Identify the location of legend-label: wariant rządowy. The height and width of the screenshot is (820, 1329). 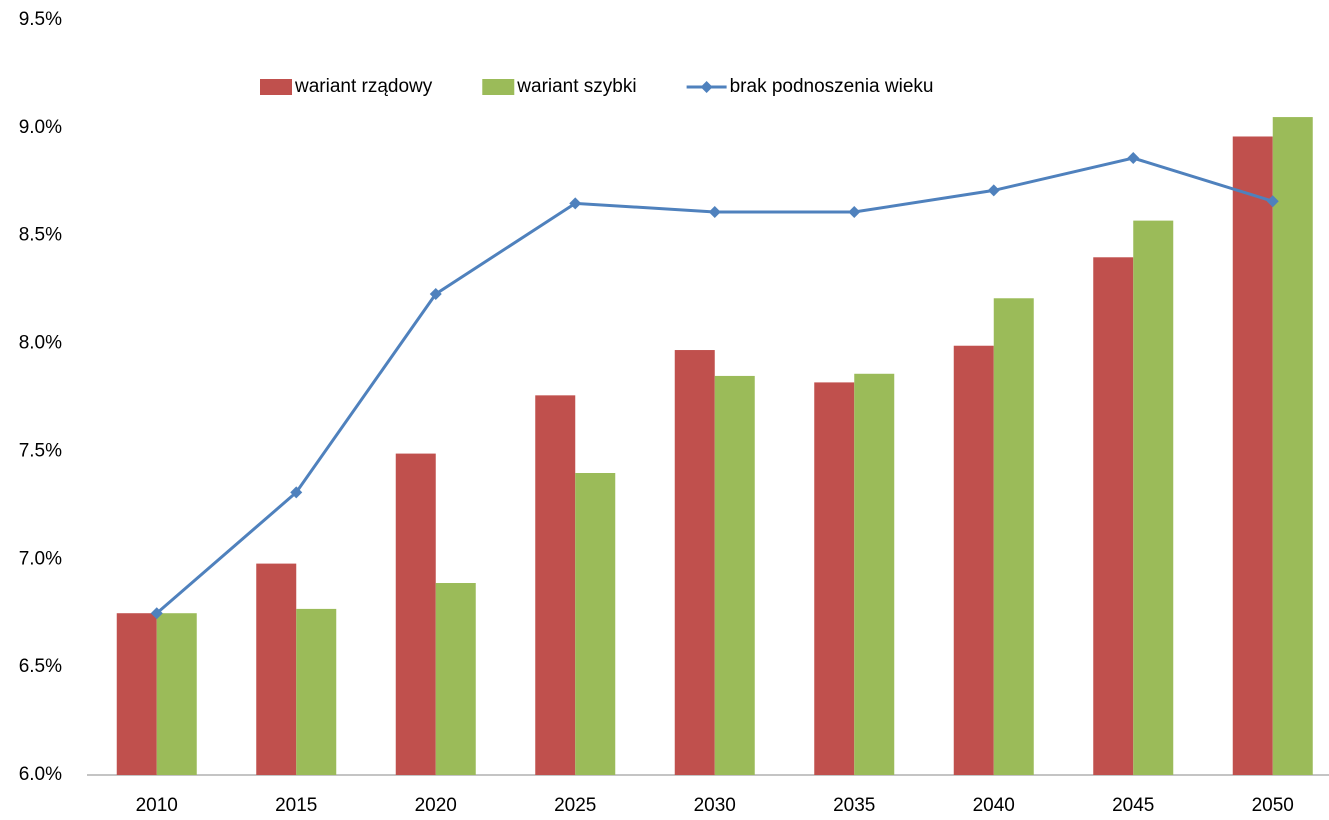
(363, 86).